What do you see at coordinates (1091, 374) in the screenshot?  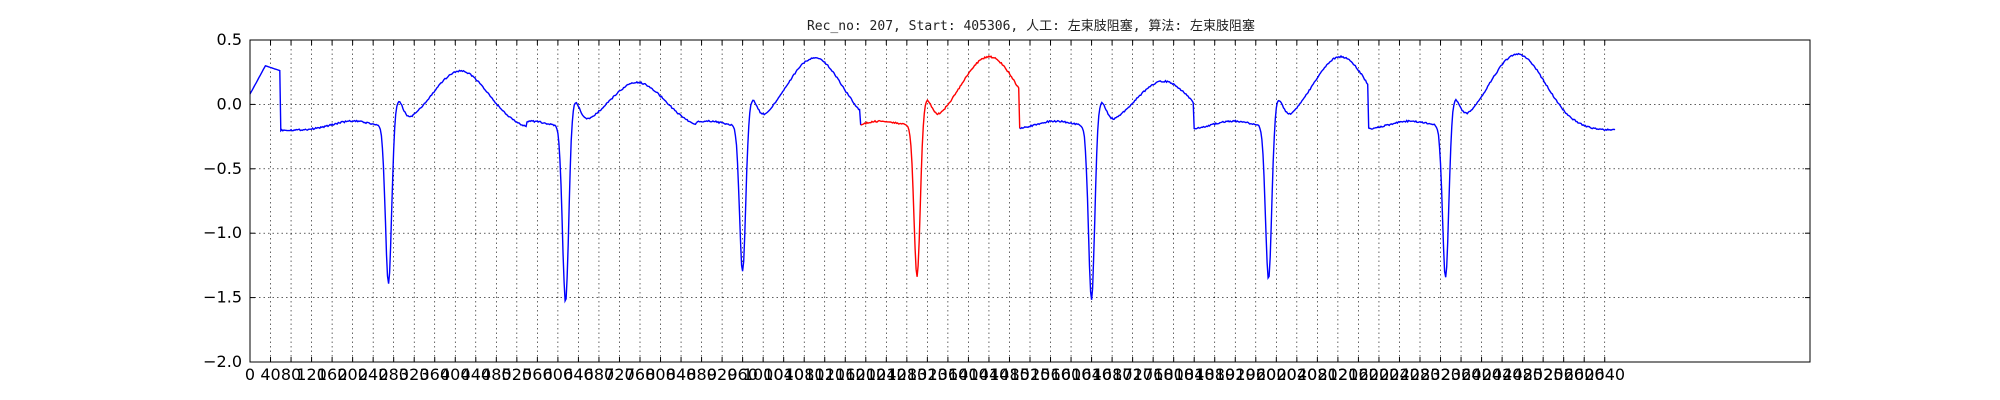 I see `x-tick-label: 1640` at bounding box center [1091, 374].